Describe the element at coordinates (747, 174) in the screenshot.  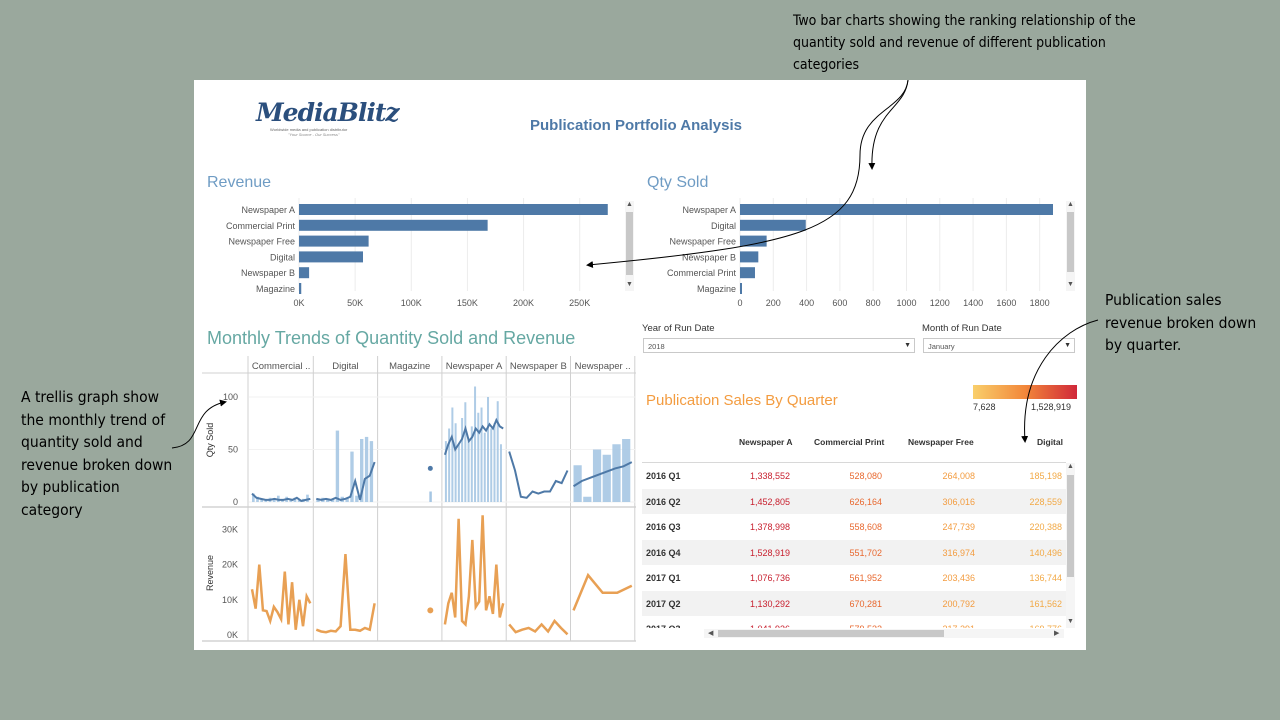
I see `arrow-to-revenue` at that location.